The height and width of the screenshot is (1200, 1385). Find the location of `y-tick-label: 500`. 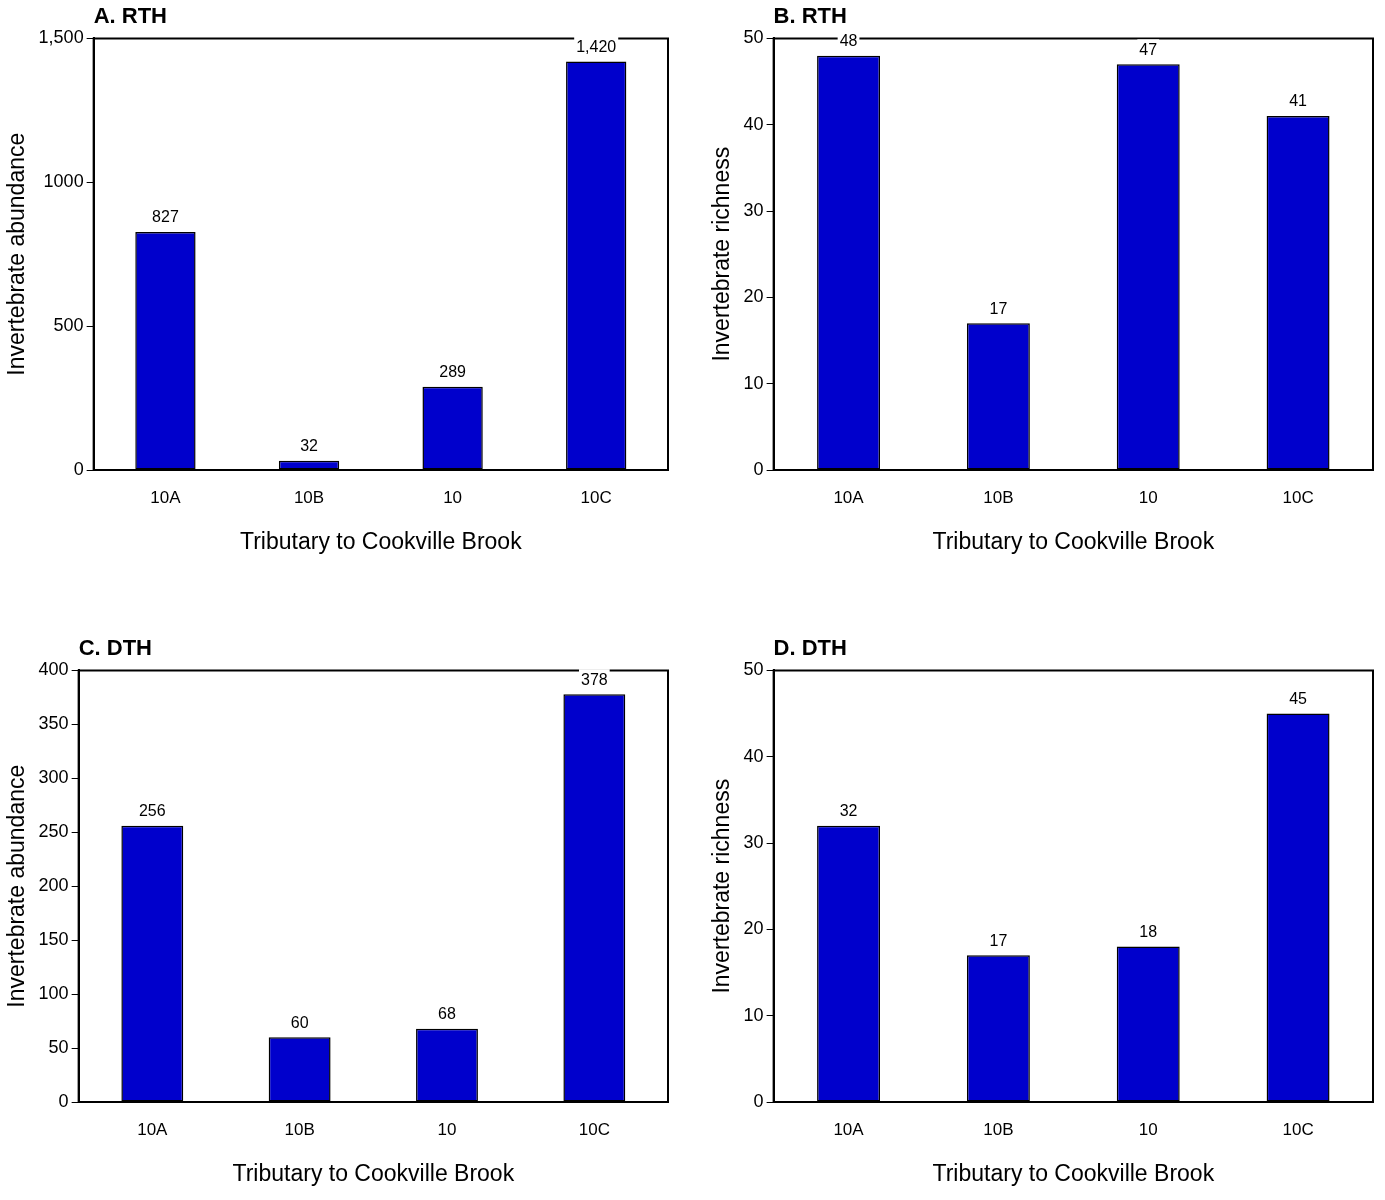

y-tick-label: 500 is located at coordinates (68, 325).